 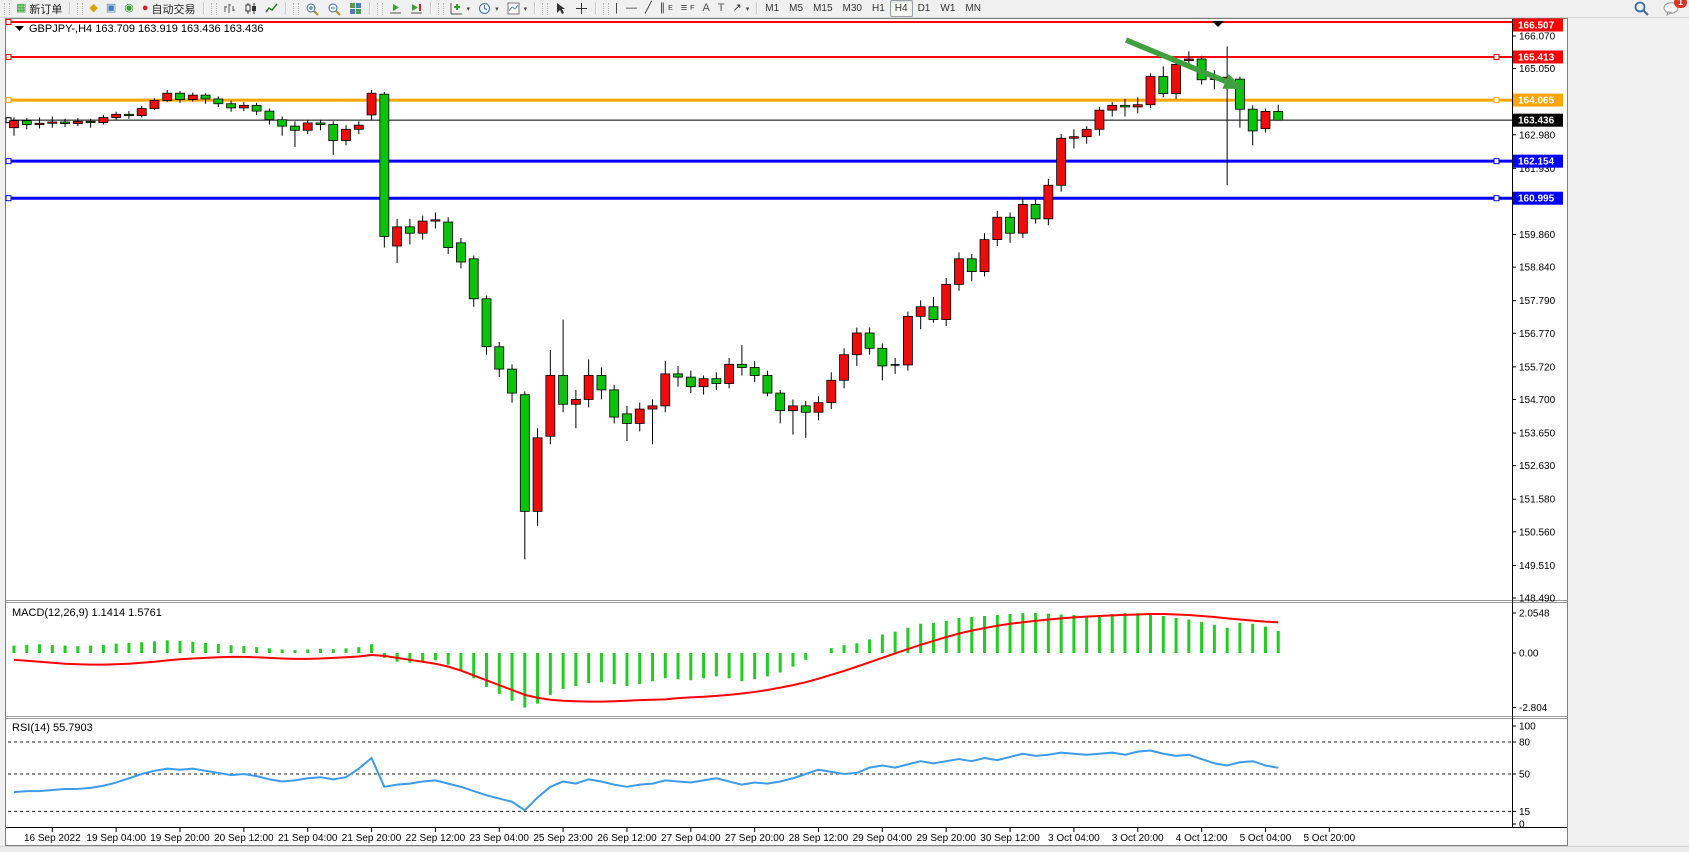 I want to click on auto-scroll-button, so click(x=395, y=8).